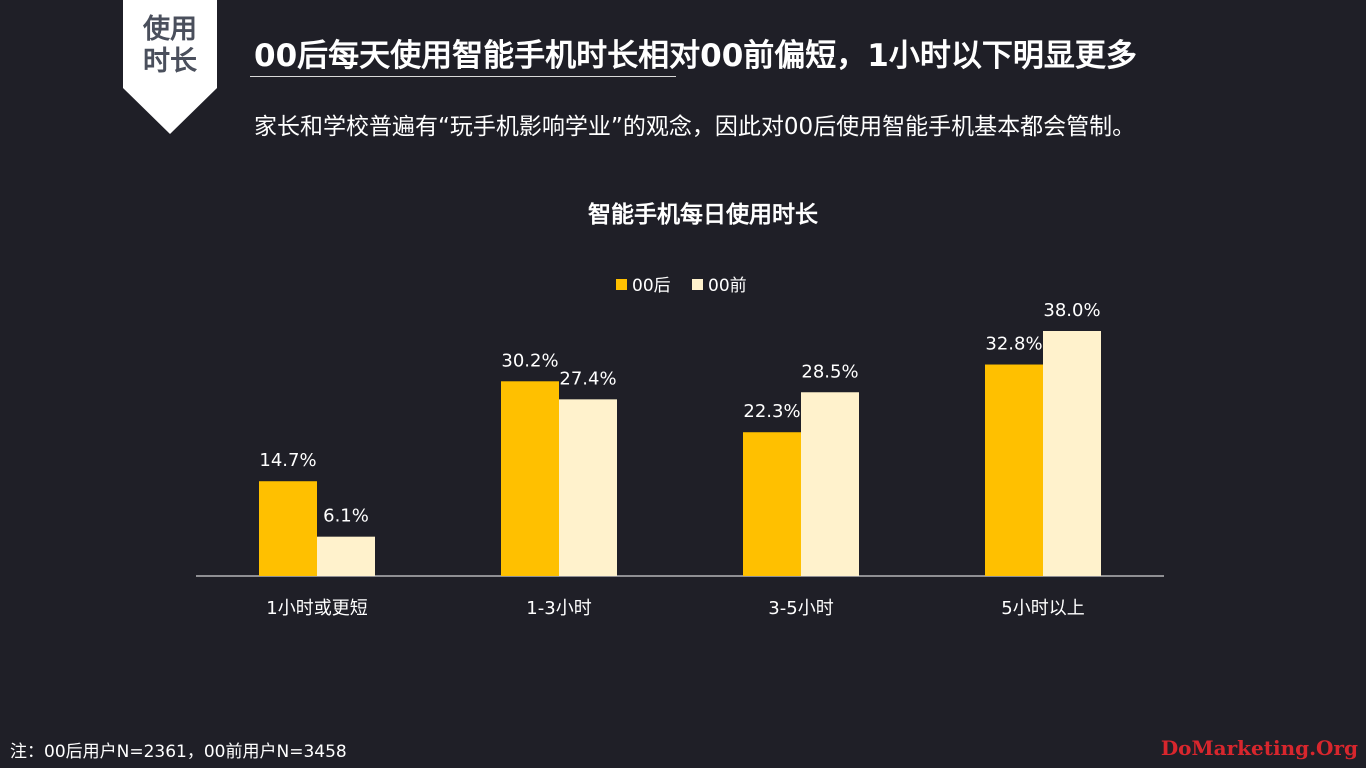  I want to click on chart-title: 智能手机每日使用时长, so click(703, 214).